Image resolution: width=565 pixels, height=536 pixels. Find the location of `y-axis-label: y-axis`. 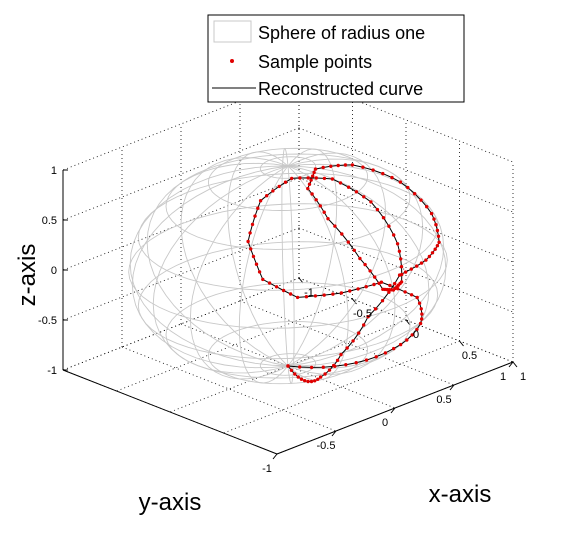

y-axis-label: y-axis is located at coordinates (170, 502).